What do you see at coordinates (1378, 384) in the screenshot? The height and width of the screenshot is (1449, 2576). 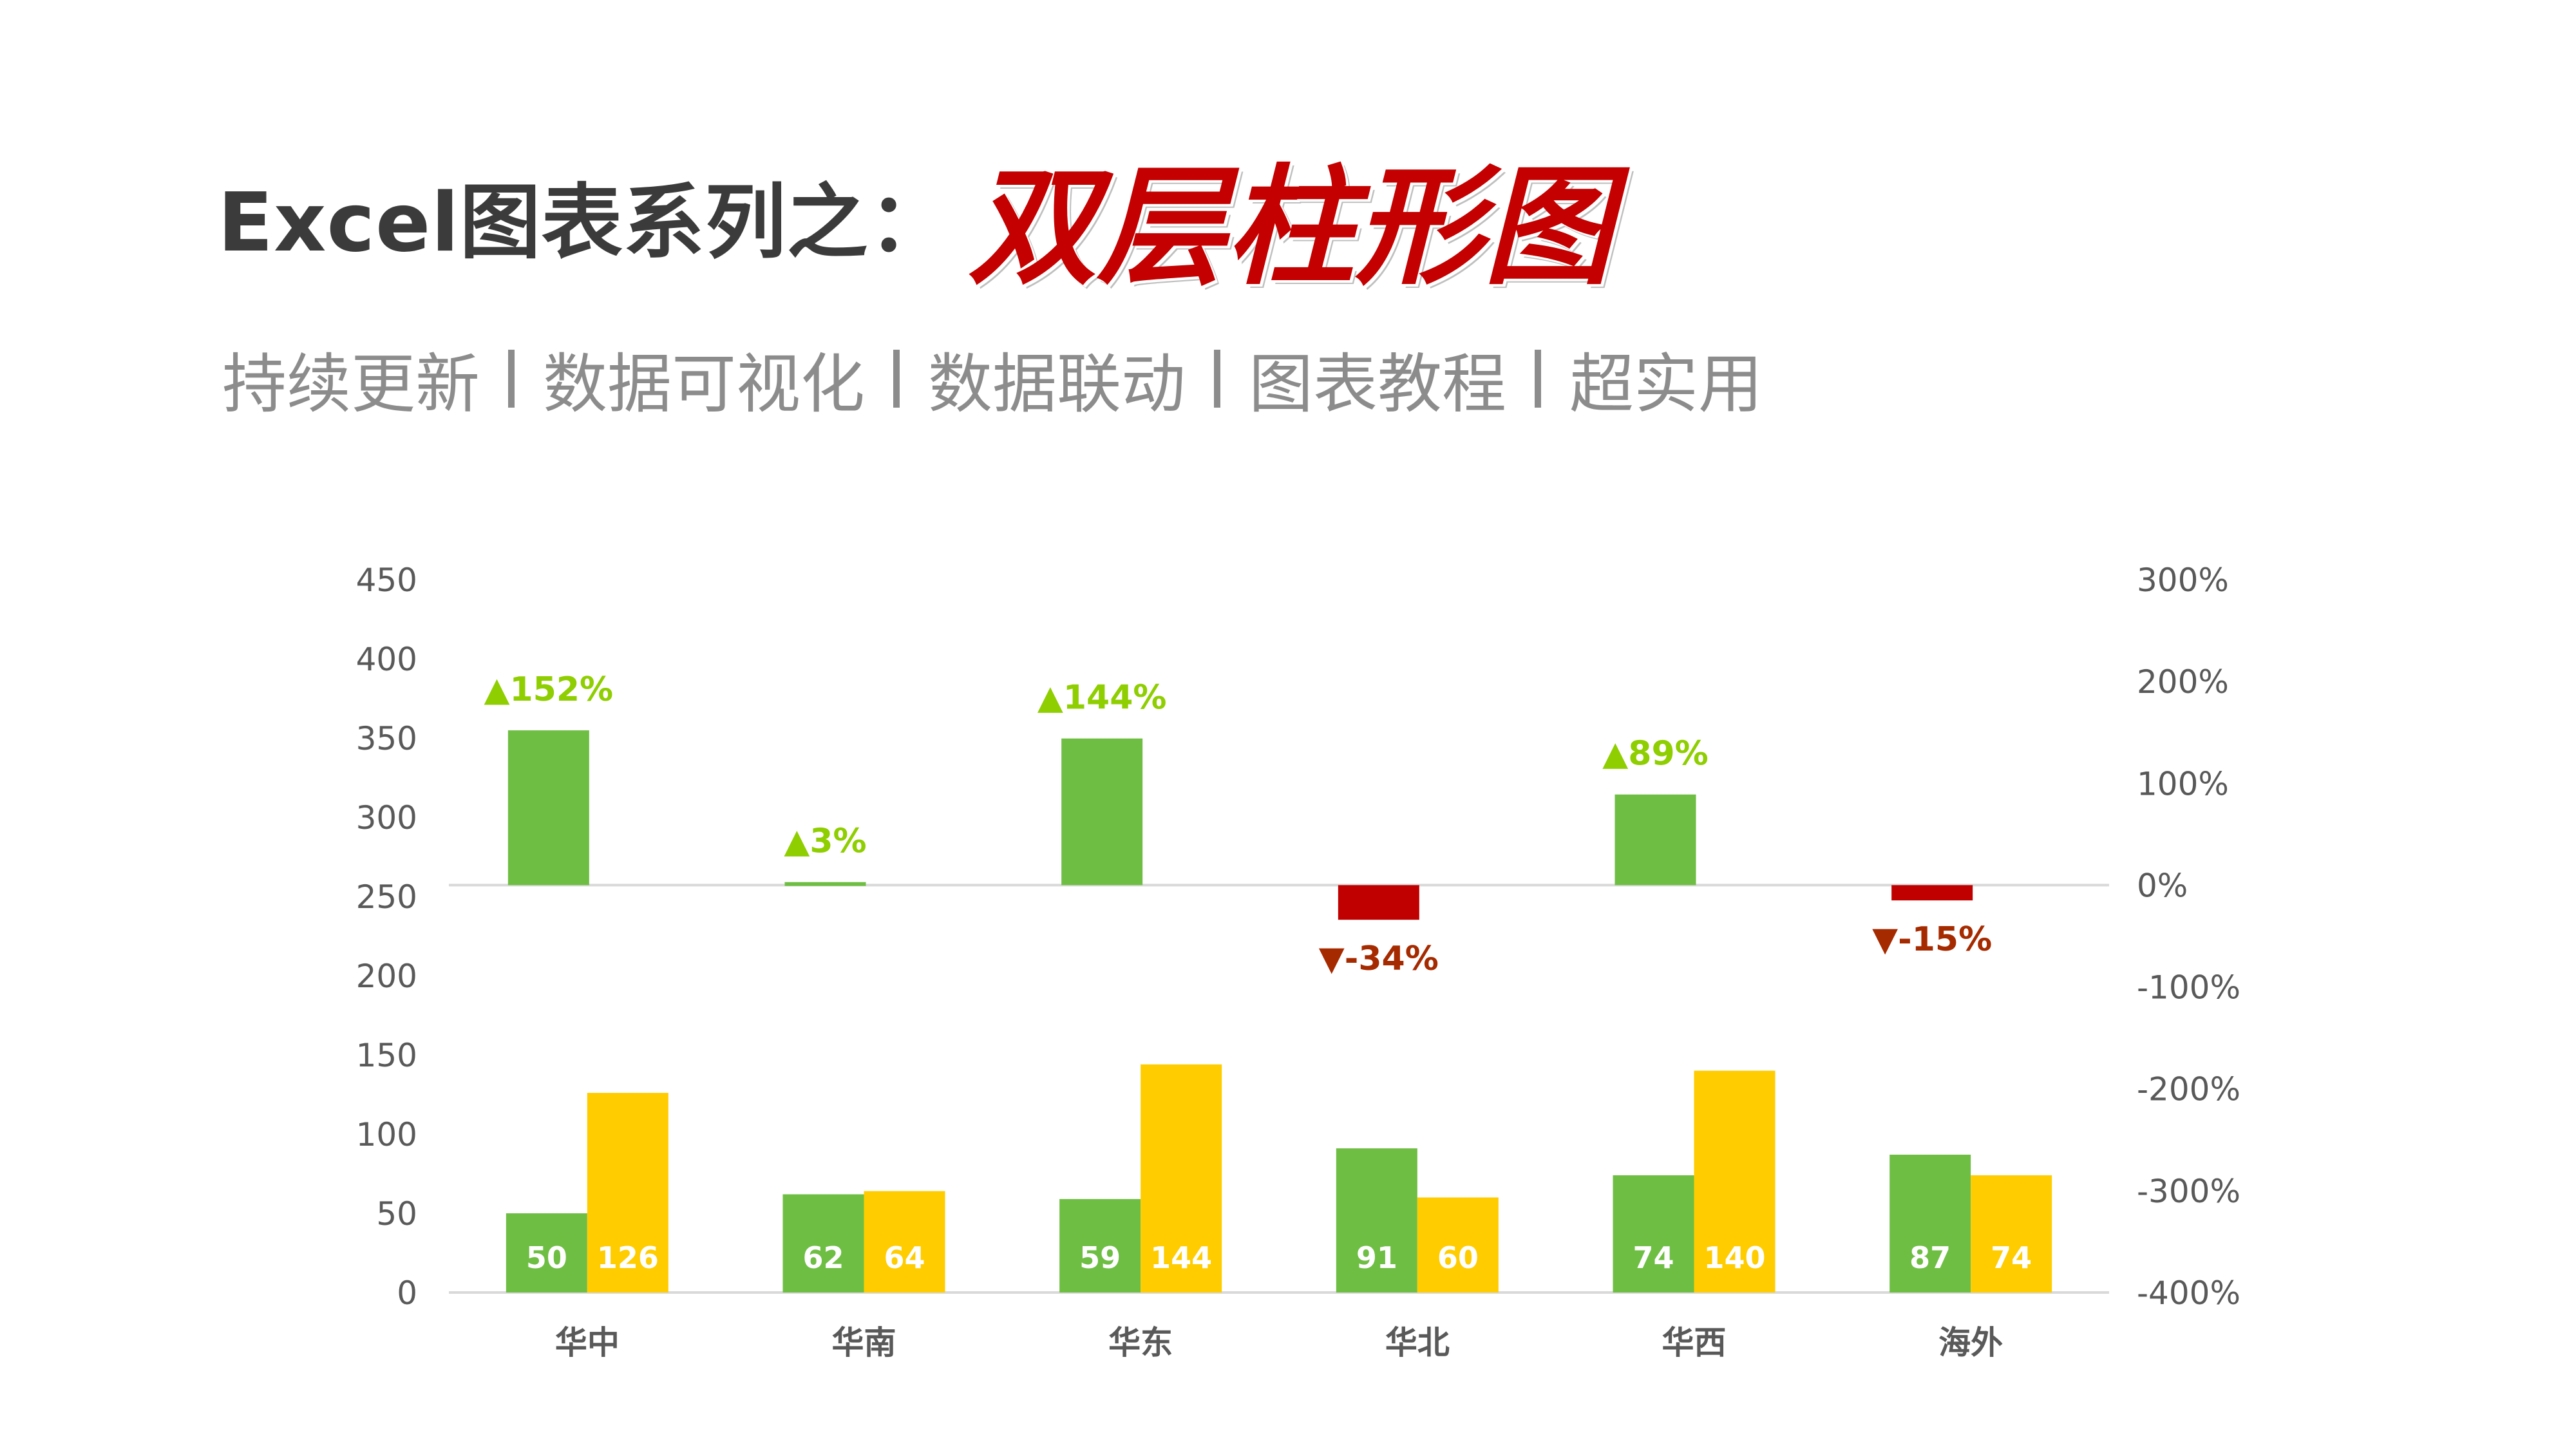 I see `subtitle-item: 图表教程` at bounding box center [1378, 384].